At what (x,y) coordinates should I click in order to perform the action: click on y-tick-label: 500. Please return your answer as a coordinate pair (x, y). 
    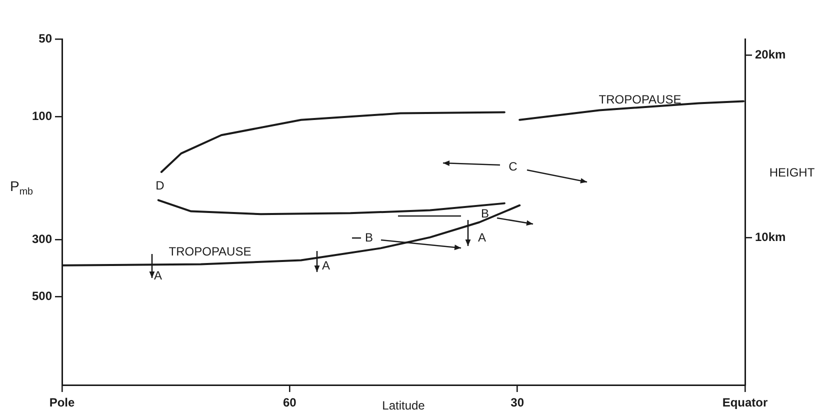
    Looking at the image, I should click on (42, 296).